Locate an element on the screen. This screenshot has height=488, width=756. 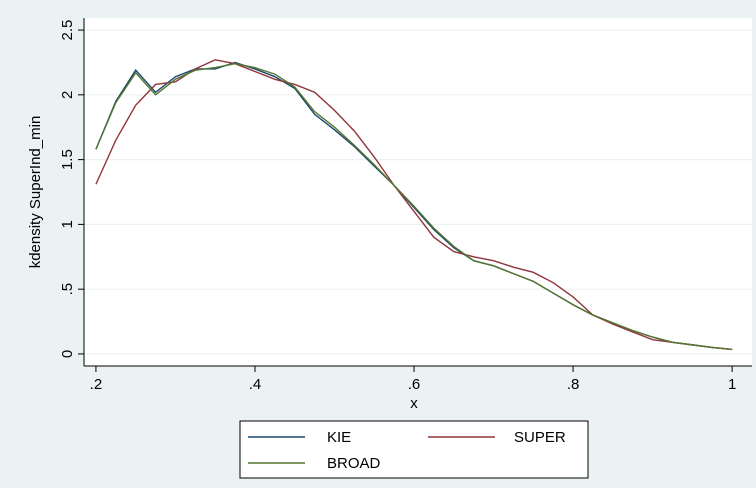
legend-label: KIE is located at coordinates (339, 437).